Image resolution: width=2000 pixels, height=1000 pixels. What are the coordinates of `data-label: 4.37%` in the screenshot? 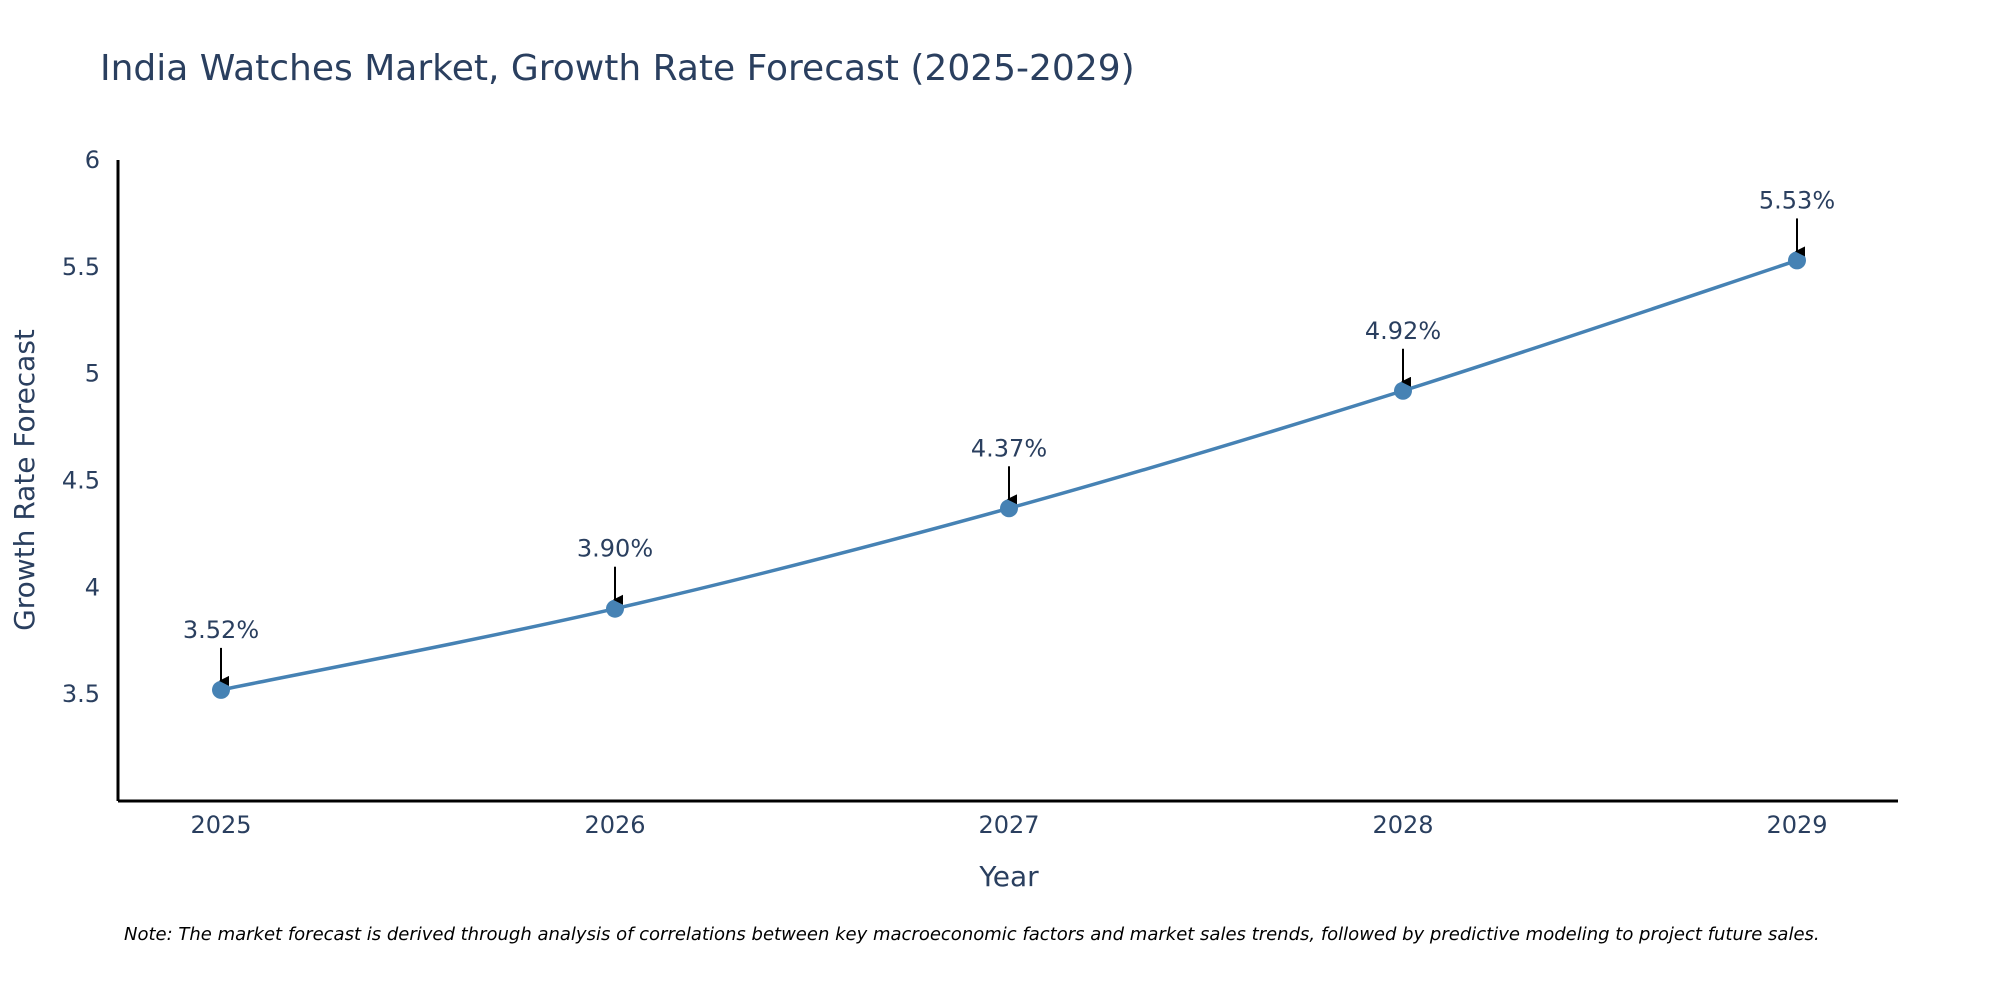 It's located at (1009, 448).